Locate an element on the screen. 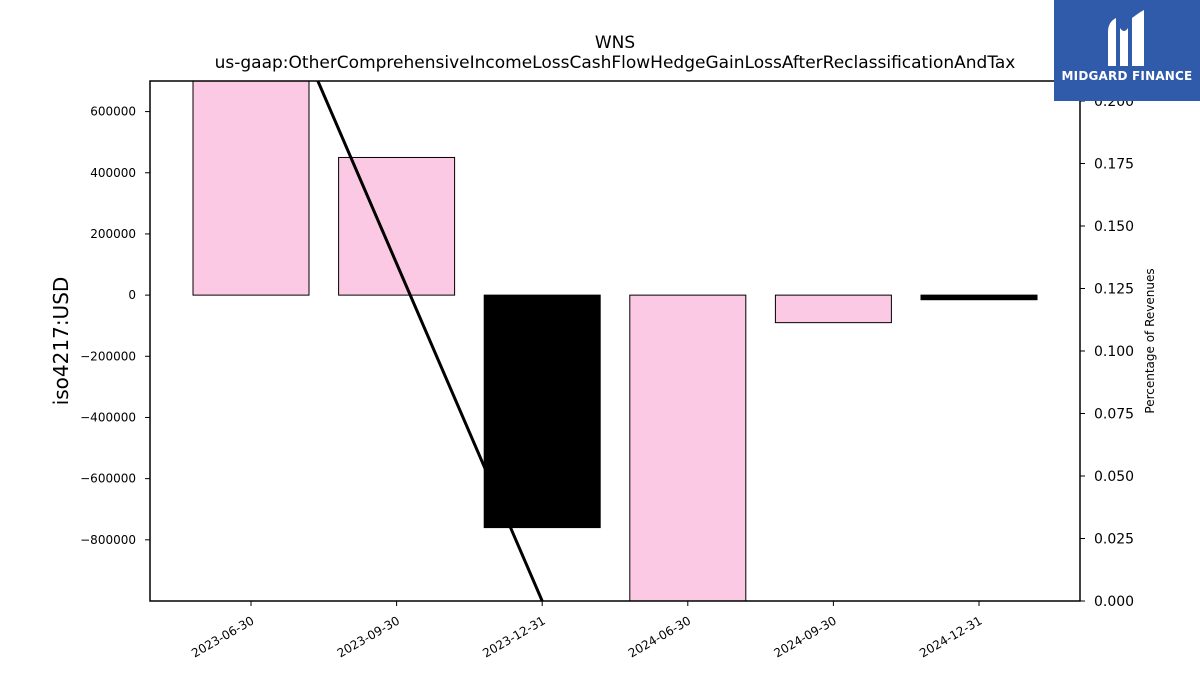 The image size is (1200, 675). y-tick-label: −400000 is located at coordinates (108, 417).